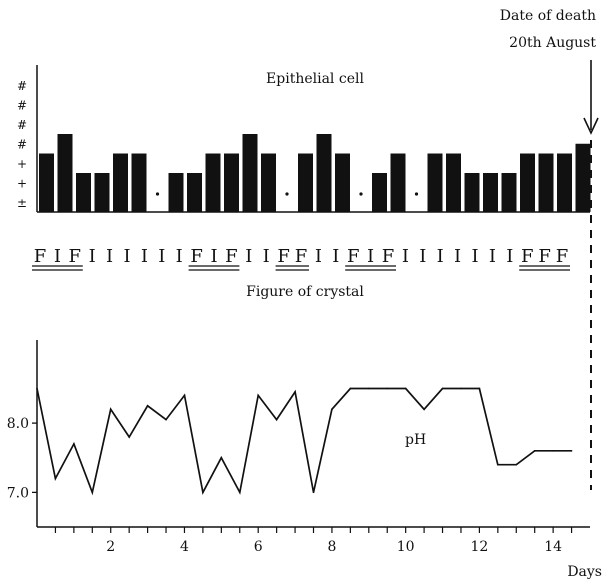 This screenshot has height=585, width=609. I want to click on x-tick-label: 10, so click(406, 547).